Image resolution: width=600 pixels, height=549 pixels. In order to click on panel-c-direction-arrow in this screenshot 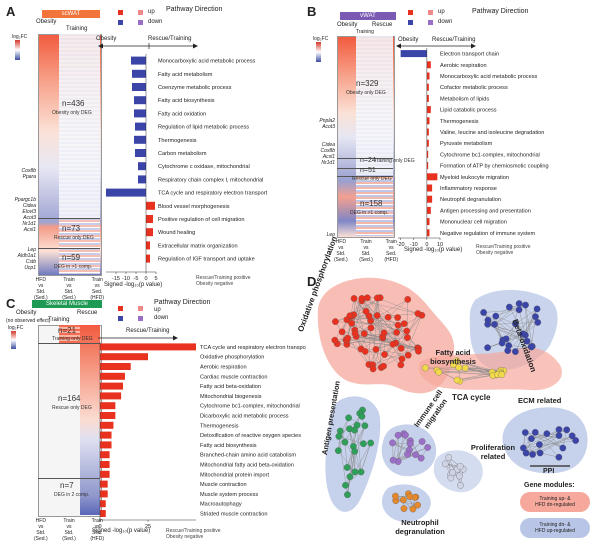, I will do `click(138, 338)`.